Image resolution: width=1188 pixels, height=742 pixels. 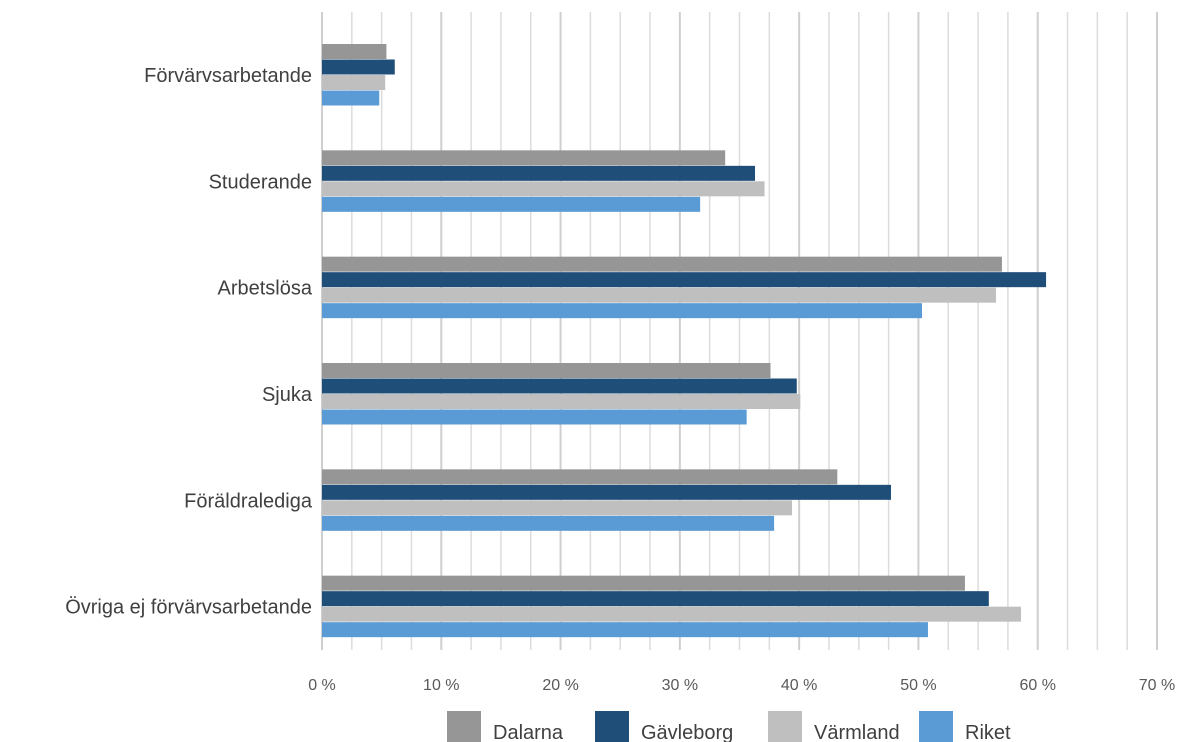 What do you see at coordinates (680, 685) in the screenshot?
I see `x-tick-label: 30 %` at bounding box center [680, 685].